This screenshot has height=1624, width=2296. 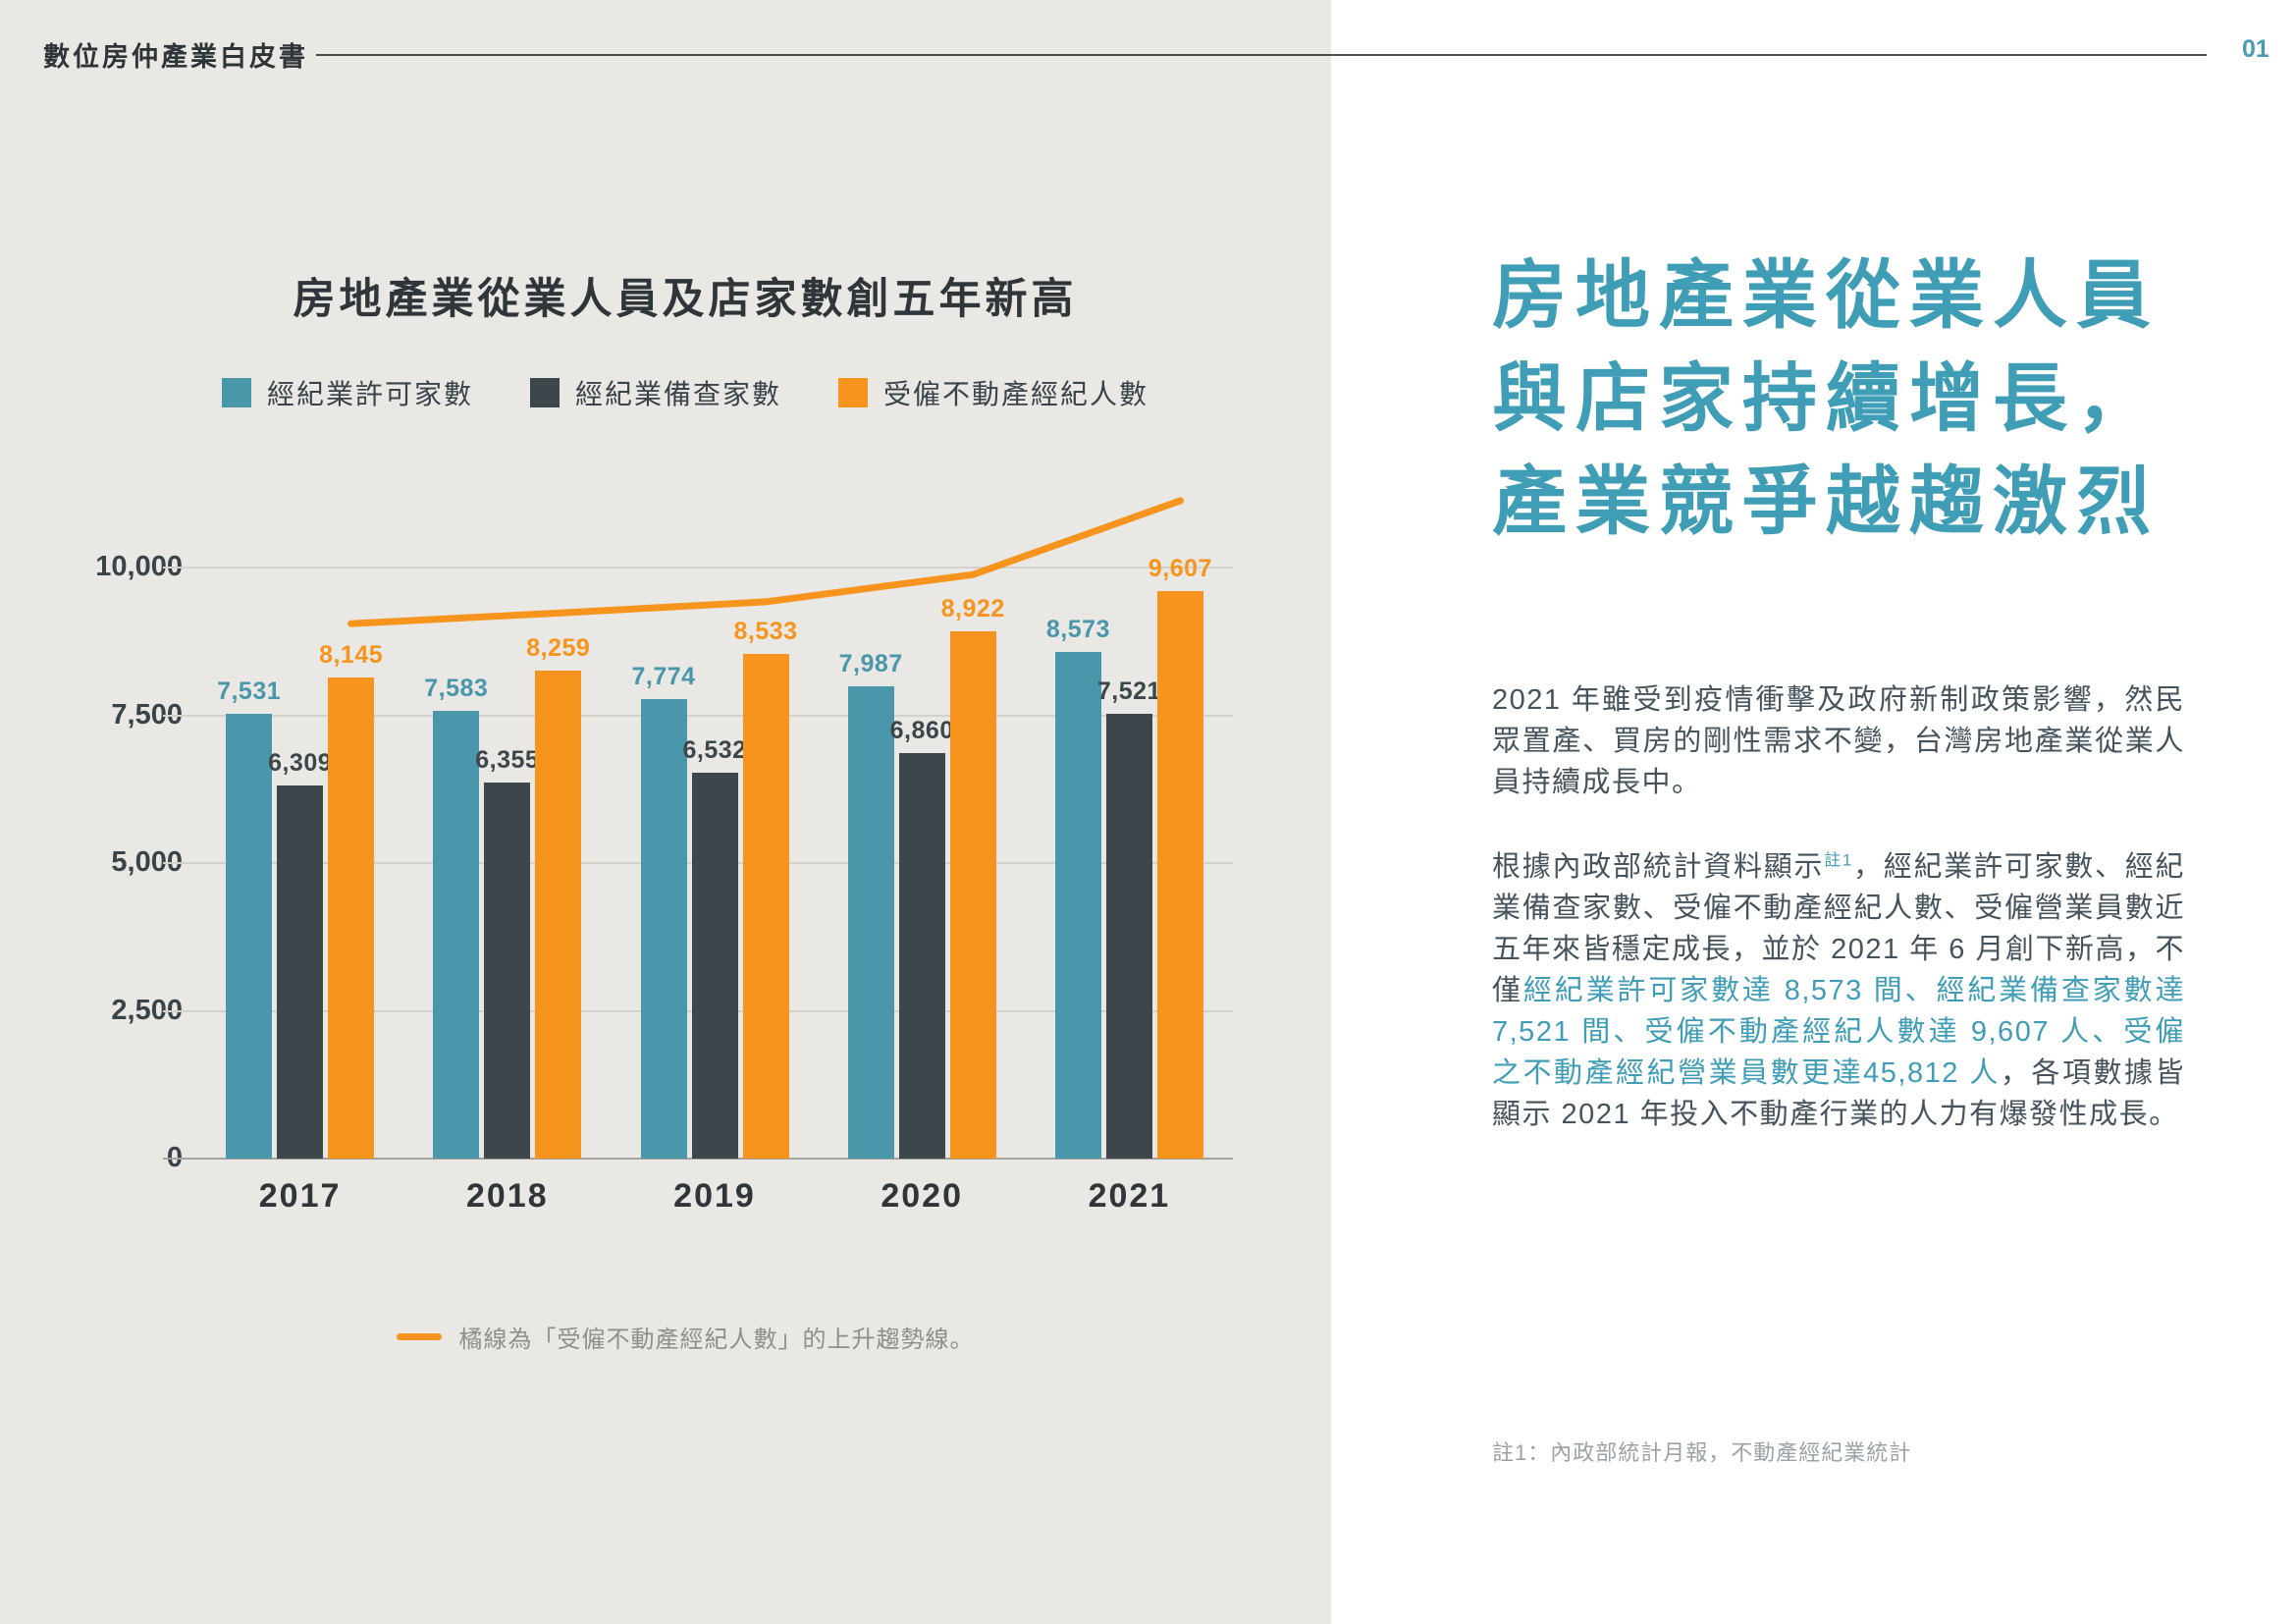 I want to click on legend-label: 經紀業備查家數, so click(x=677, y=394).